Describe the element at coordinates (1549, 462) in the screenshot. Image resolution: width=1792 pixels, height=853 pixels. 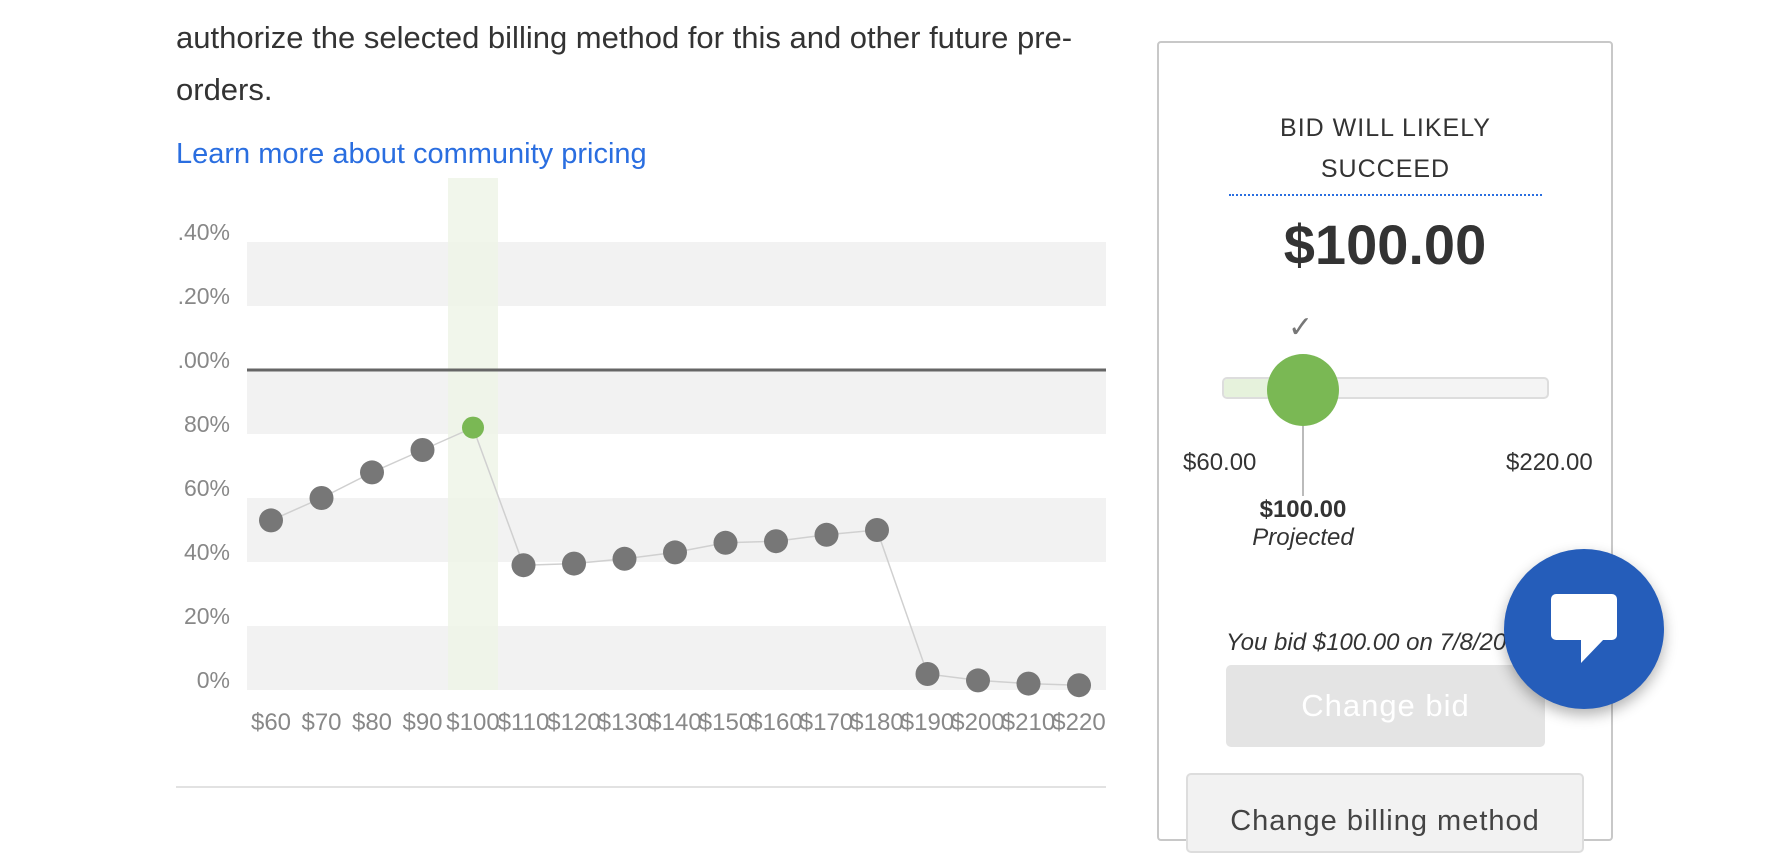
I see `slider-max-label: $220.00` at that location.